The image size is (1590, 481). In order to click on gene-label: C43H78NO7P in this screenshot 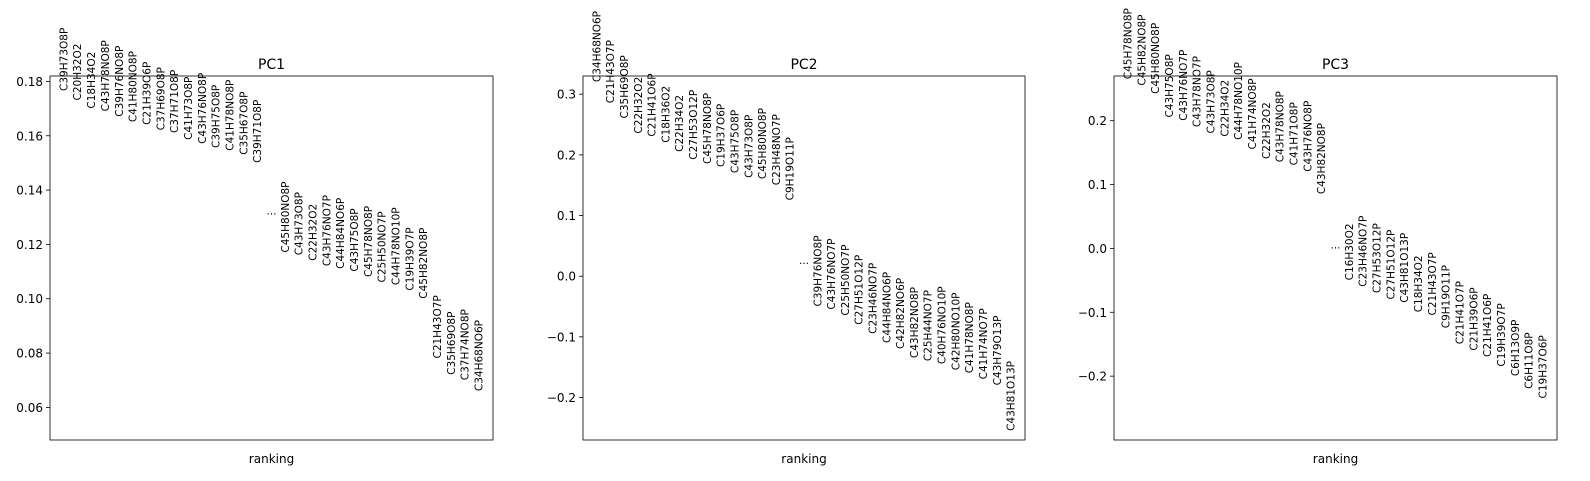, I will do `click(1198, 91)`.